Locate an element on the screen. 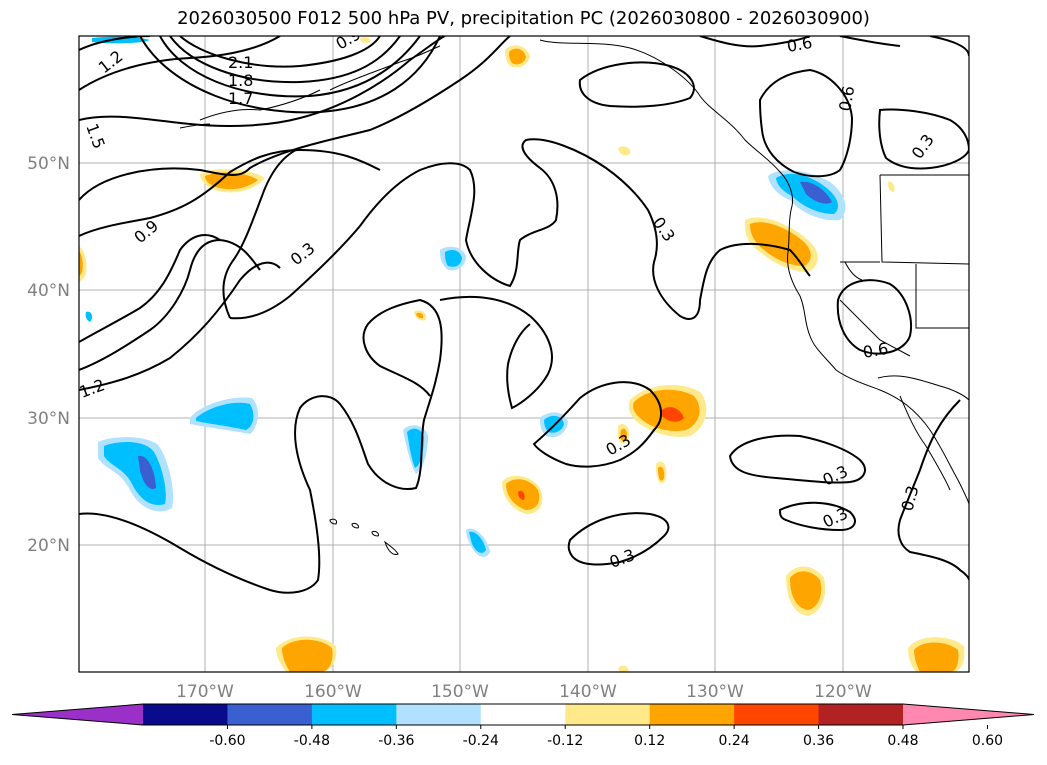  colorbar-tick-label: 0.48 is located at coordinates (902, 741).